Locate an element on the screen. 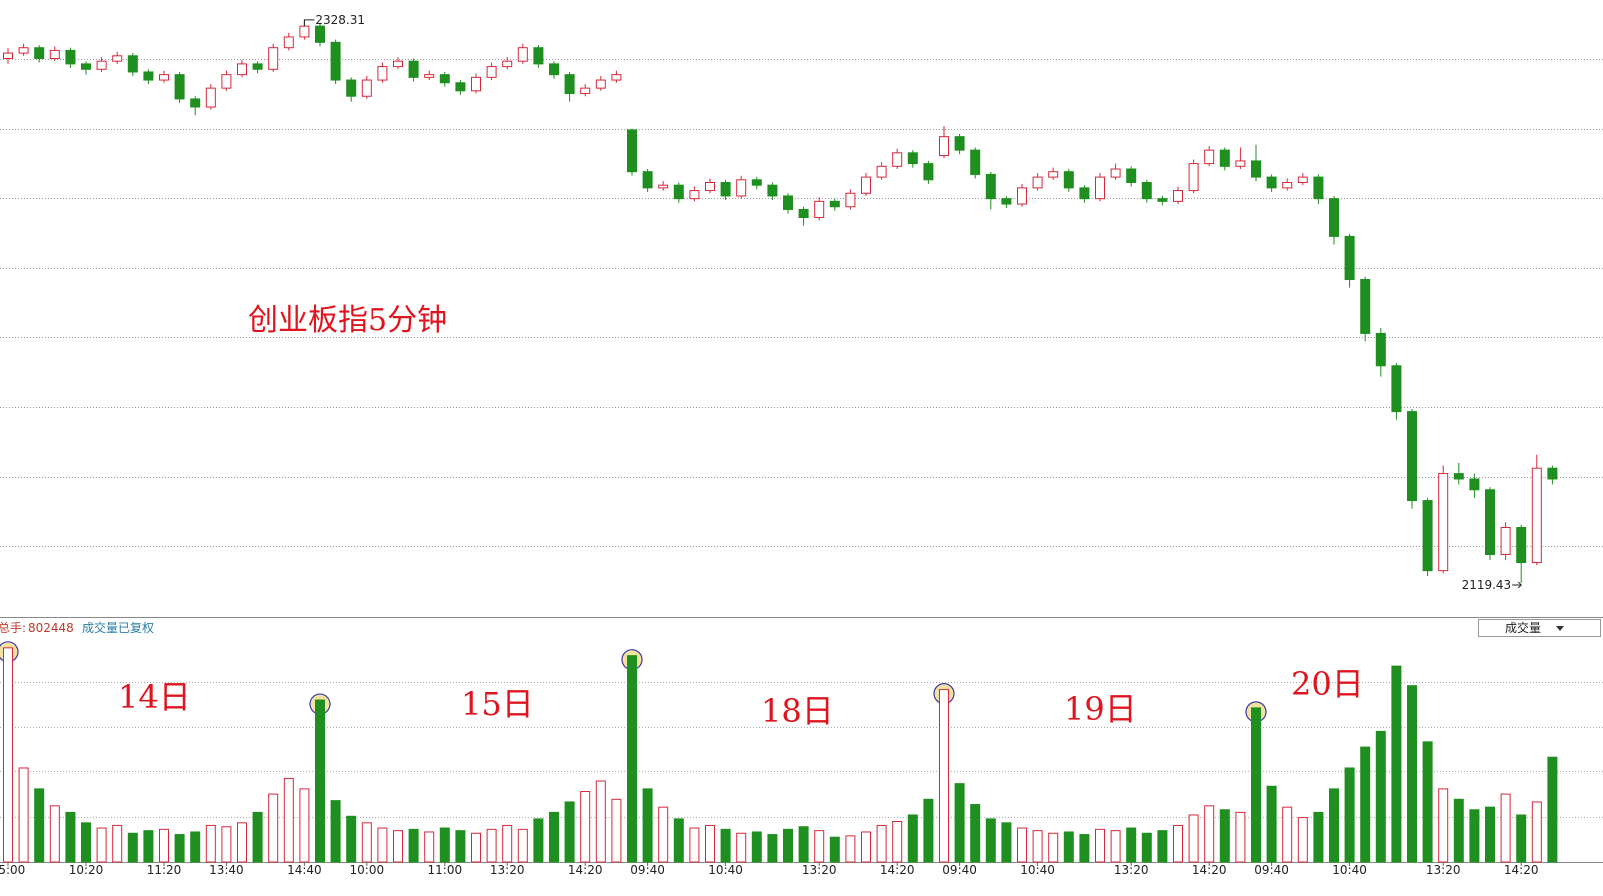  x-tick-label: 10:20 is located at coordinates (86, 870).